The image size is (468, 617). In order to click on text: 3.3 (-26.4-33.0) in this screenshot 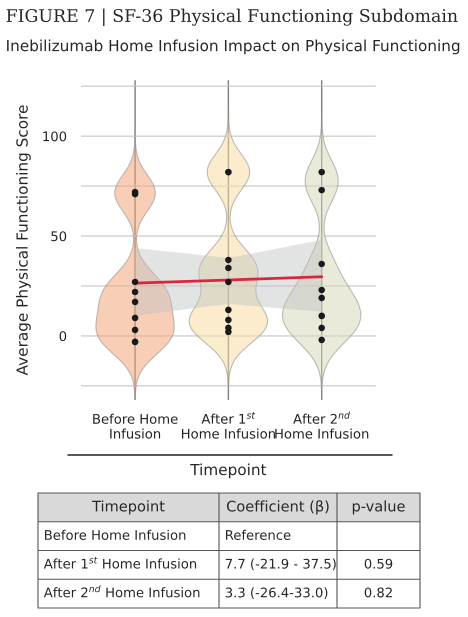, I will do `click(277, 593)`.